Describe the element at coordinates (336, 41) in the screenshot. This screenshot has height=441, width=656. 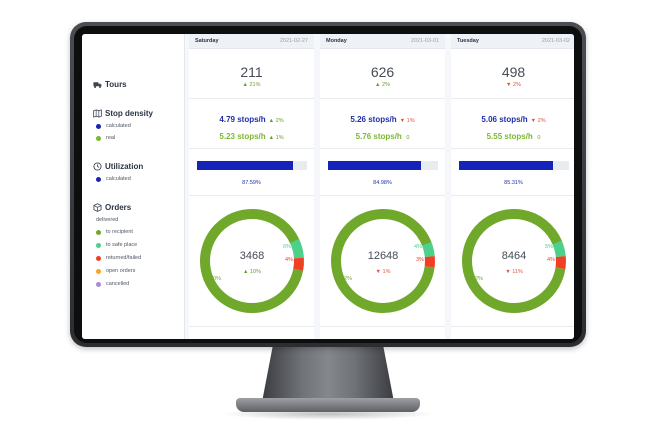
I see `day-name: Monday` at that location.